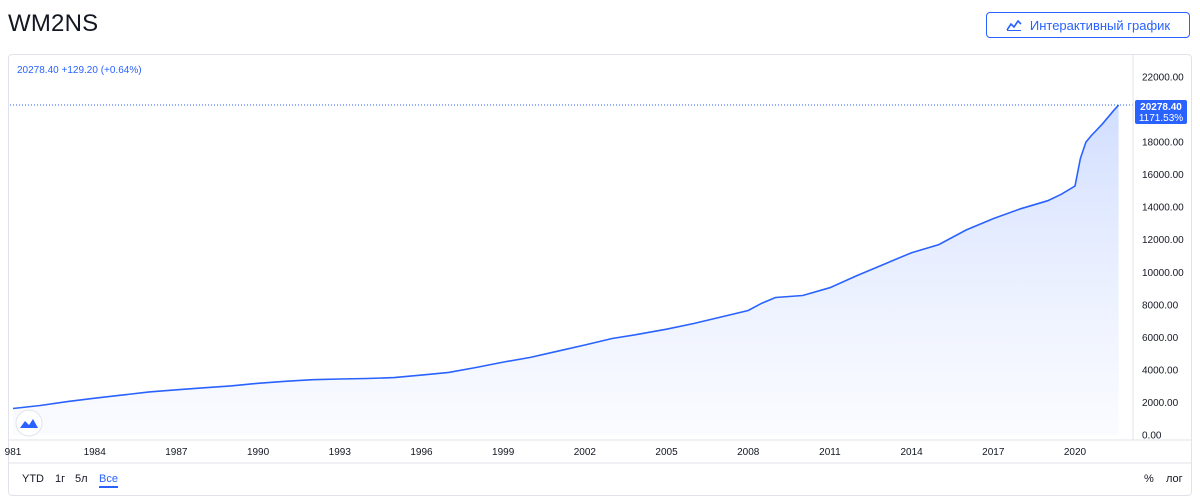  What do you see at coordinates (1160, 305) in the screenshot?
I see `y-tick-label: 8000.00` at bounding box center [1160, 305].